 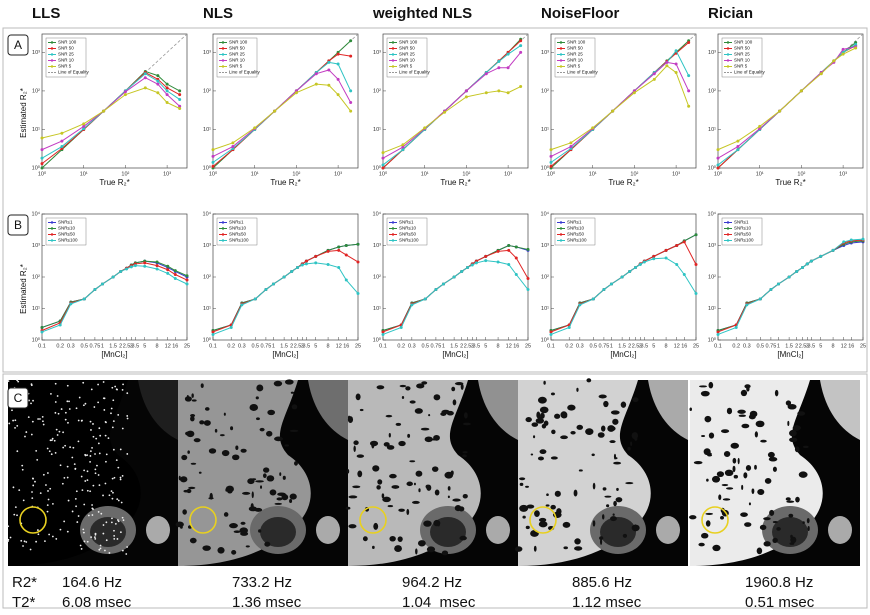 I want to click on x-axis-label: True R₂*, so click(x=285, y=182).